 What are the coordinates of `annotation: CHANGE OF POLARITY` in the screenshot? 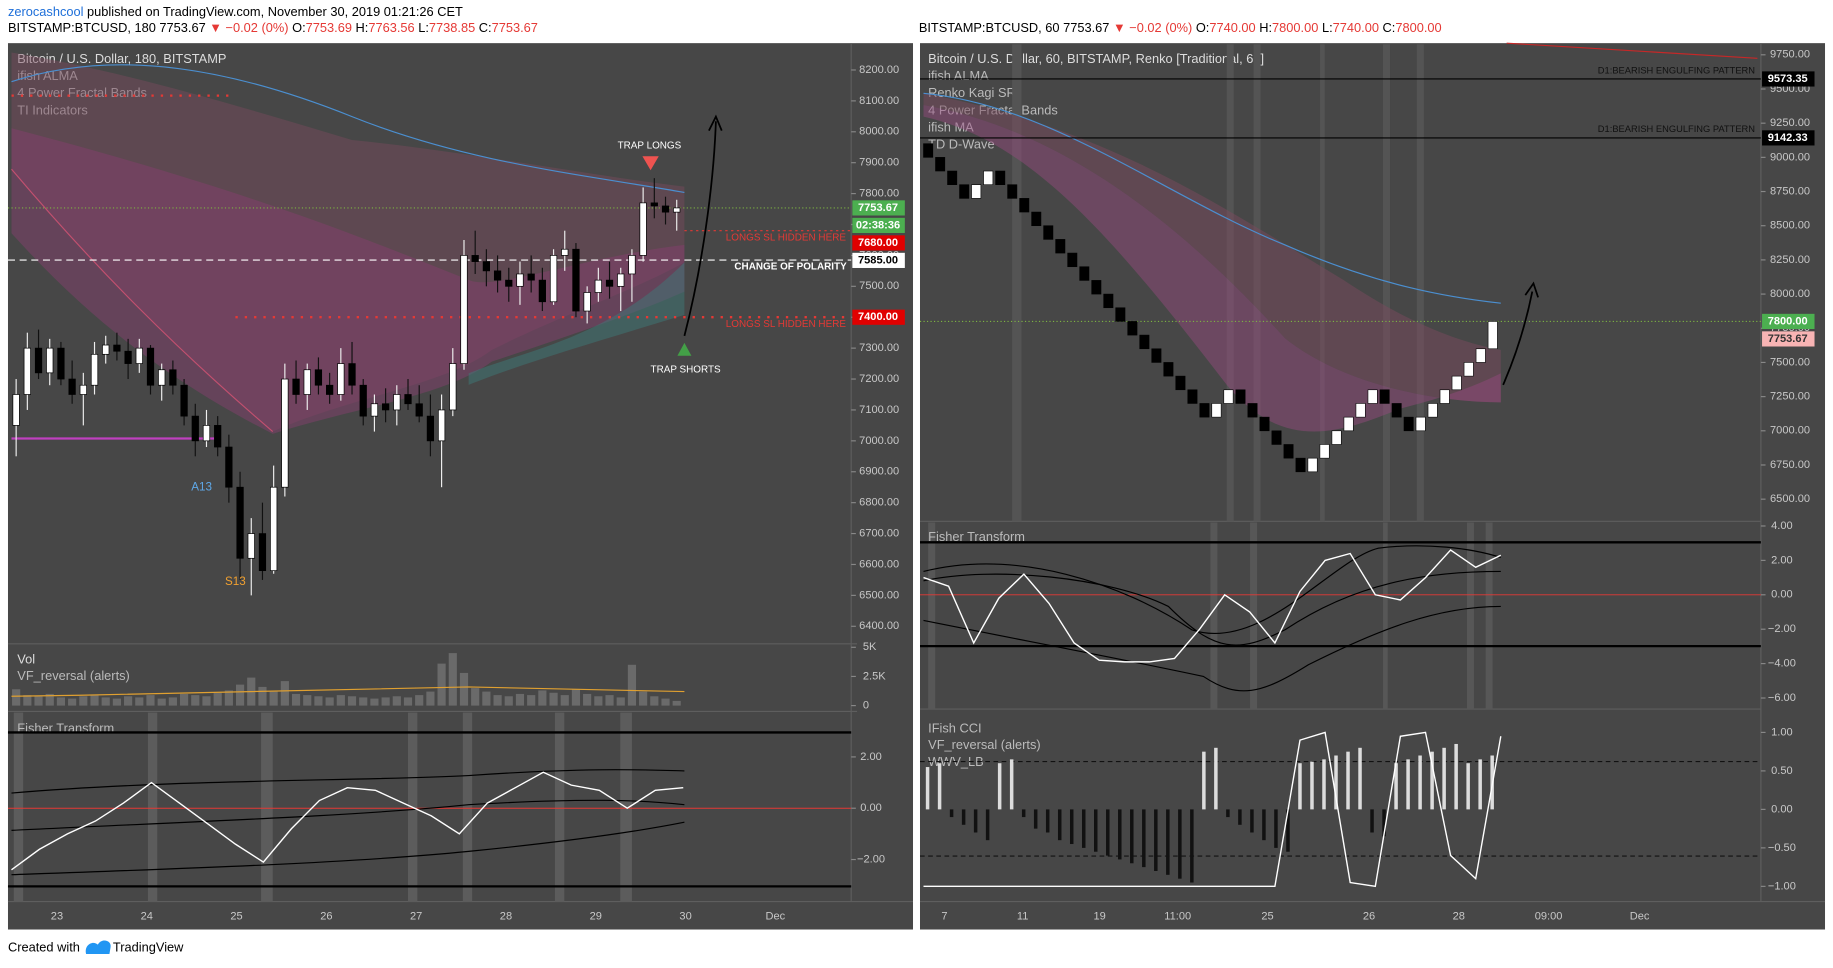 It's located at (790, 267).